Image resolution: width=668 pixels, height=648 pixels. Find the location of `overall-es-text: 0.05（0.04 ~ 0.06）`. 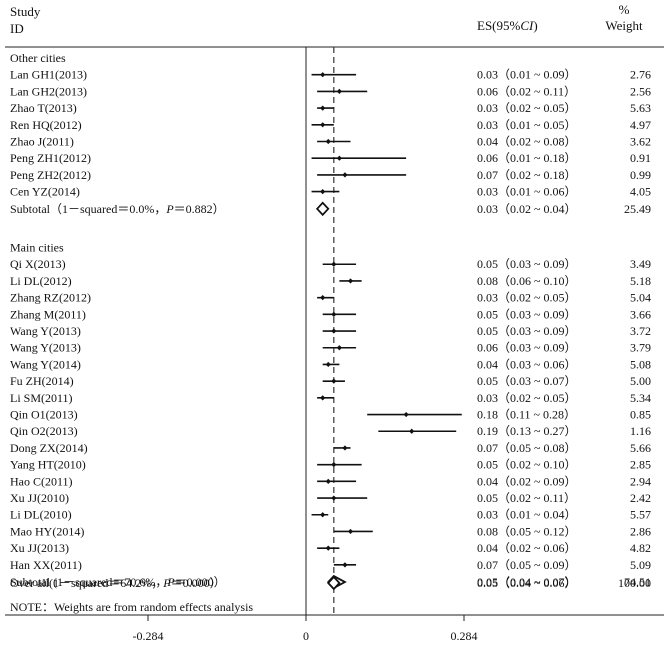

overall-es-text: 0.05（0.04 ~ 0.06） is located at coordinates (527, 583).